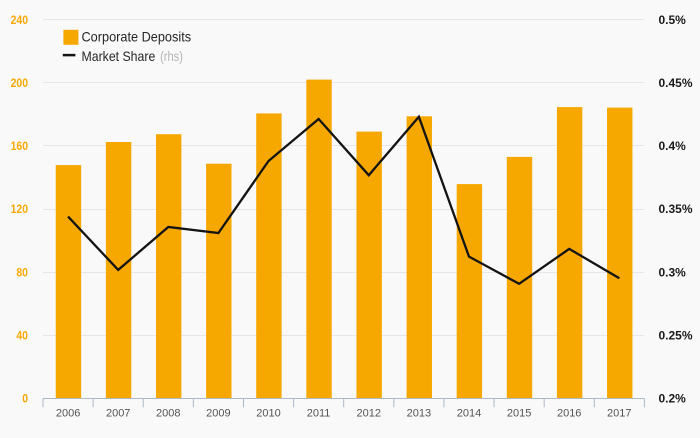 This screenshot has width=700, height=438. I want to click on svg-text: 0.35%, so click(676, 209).